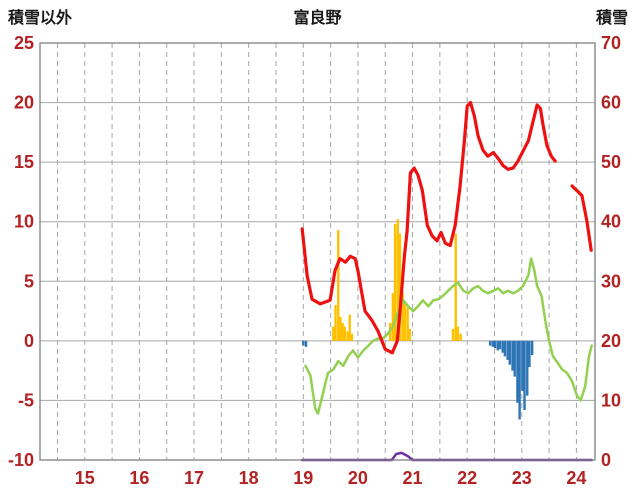  I want to click on x-tick-label: 18, so click(249, 478).